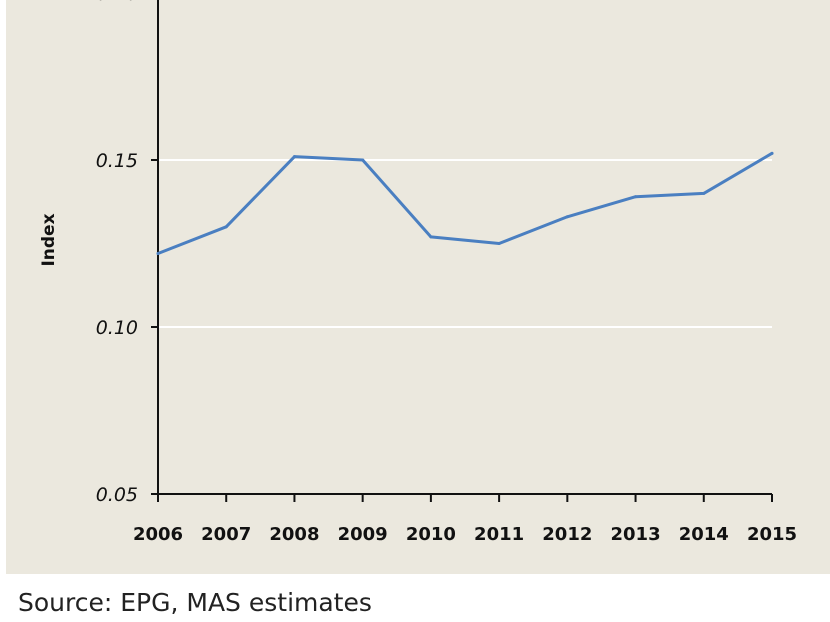 The height and width of the screenshot is (622, 830). Describe the element at coordinates (117, 161) in the screenshot. I see `y-tick-label-0.15: 0.15` at that location.